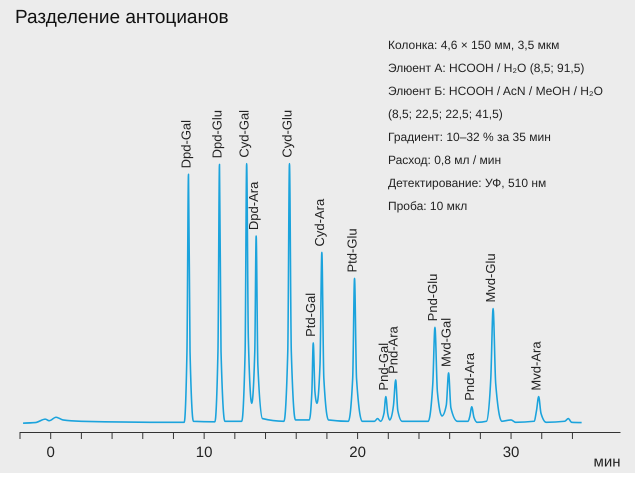  What do you see at coordinates (428, 206) in the screenshot?
I see `annotation: Проба: 10 мкл` at bounding box center [428, 206].